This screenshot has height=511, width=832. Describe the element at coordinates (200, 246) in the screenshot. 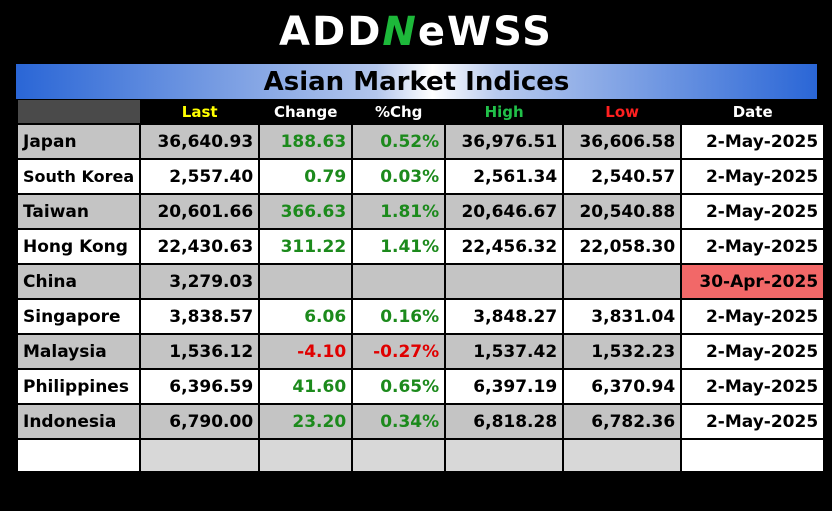

I see `last-cell: 22,430.63` at that location.